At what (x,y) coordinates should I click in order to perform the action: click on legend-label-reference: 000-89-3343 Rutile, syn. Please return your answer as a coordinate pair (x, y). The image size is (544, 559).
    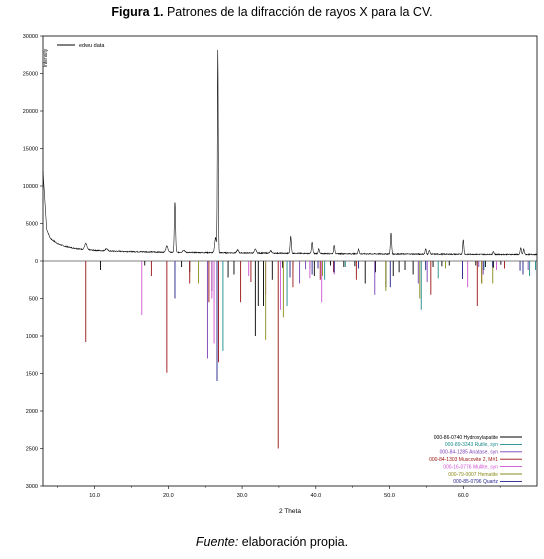
    Looking at the image, I should click on (471, 445).